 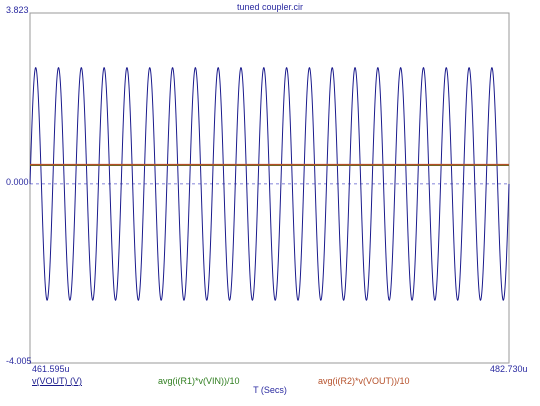 What do you see at coordinates (364, 381) in the screenshot?
I see `legend-avg-r2-vout: avg(i(R2)*v(VOUT))/10` at bounding box center [364, 381].